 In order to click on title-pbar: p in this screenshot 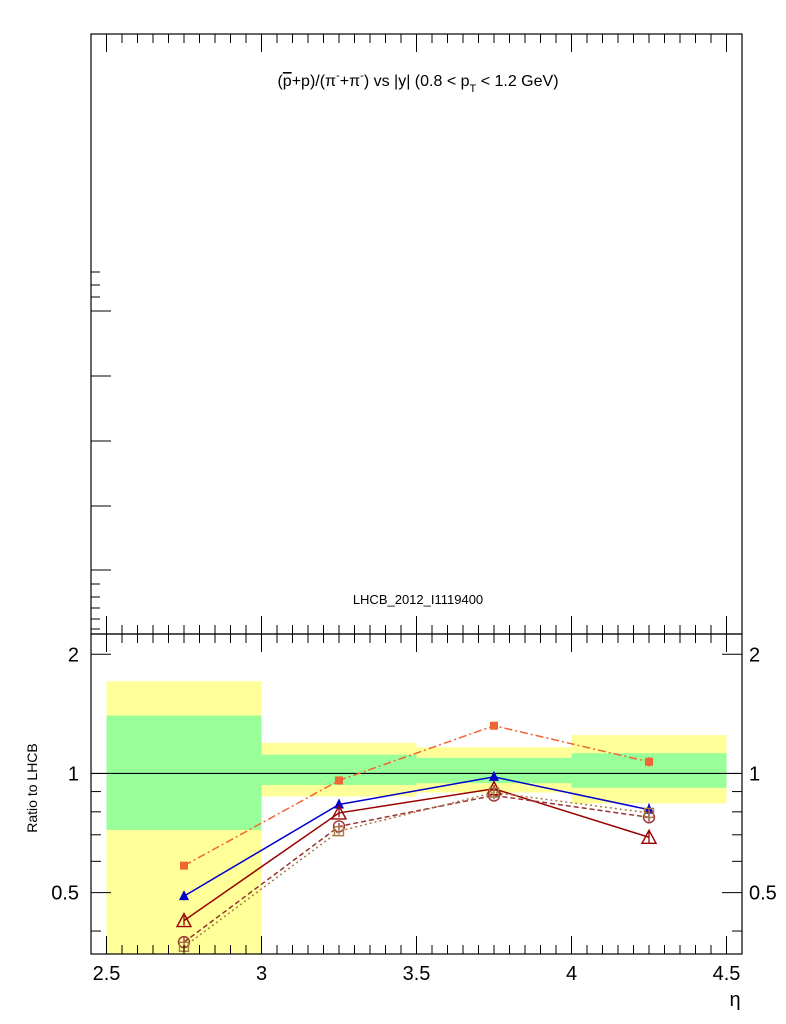, I will do `click(287, 81)`.